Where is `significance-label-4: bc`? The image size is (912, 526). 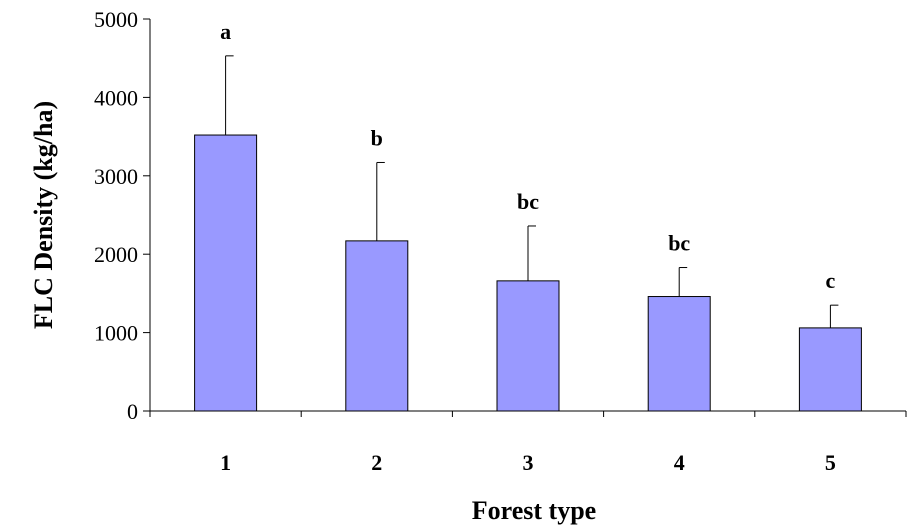
significance-label-4: bc is located at coordinates (679, 243).